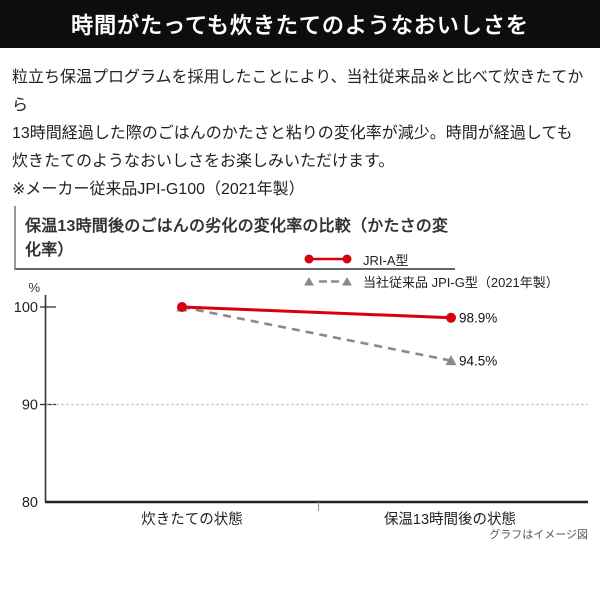 The image size is (600, 600). What do you see at coordinates (30, 406) in the screenshot?
I see `y-tick-label: 90` at bounding box center [30, 406].